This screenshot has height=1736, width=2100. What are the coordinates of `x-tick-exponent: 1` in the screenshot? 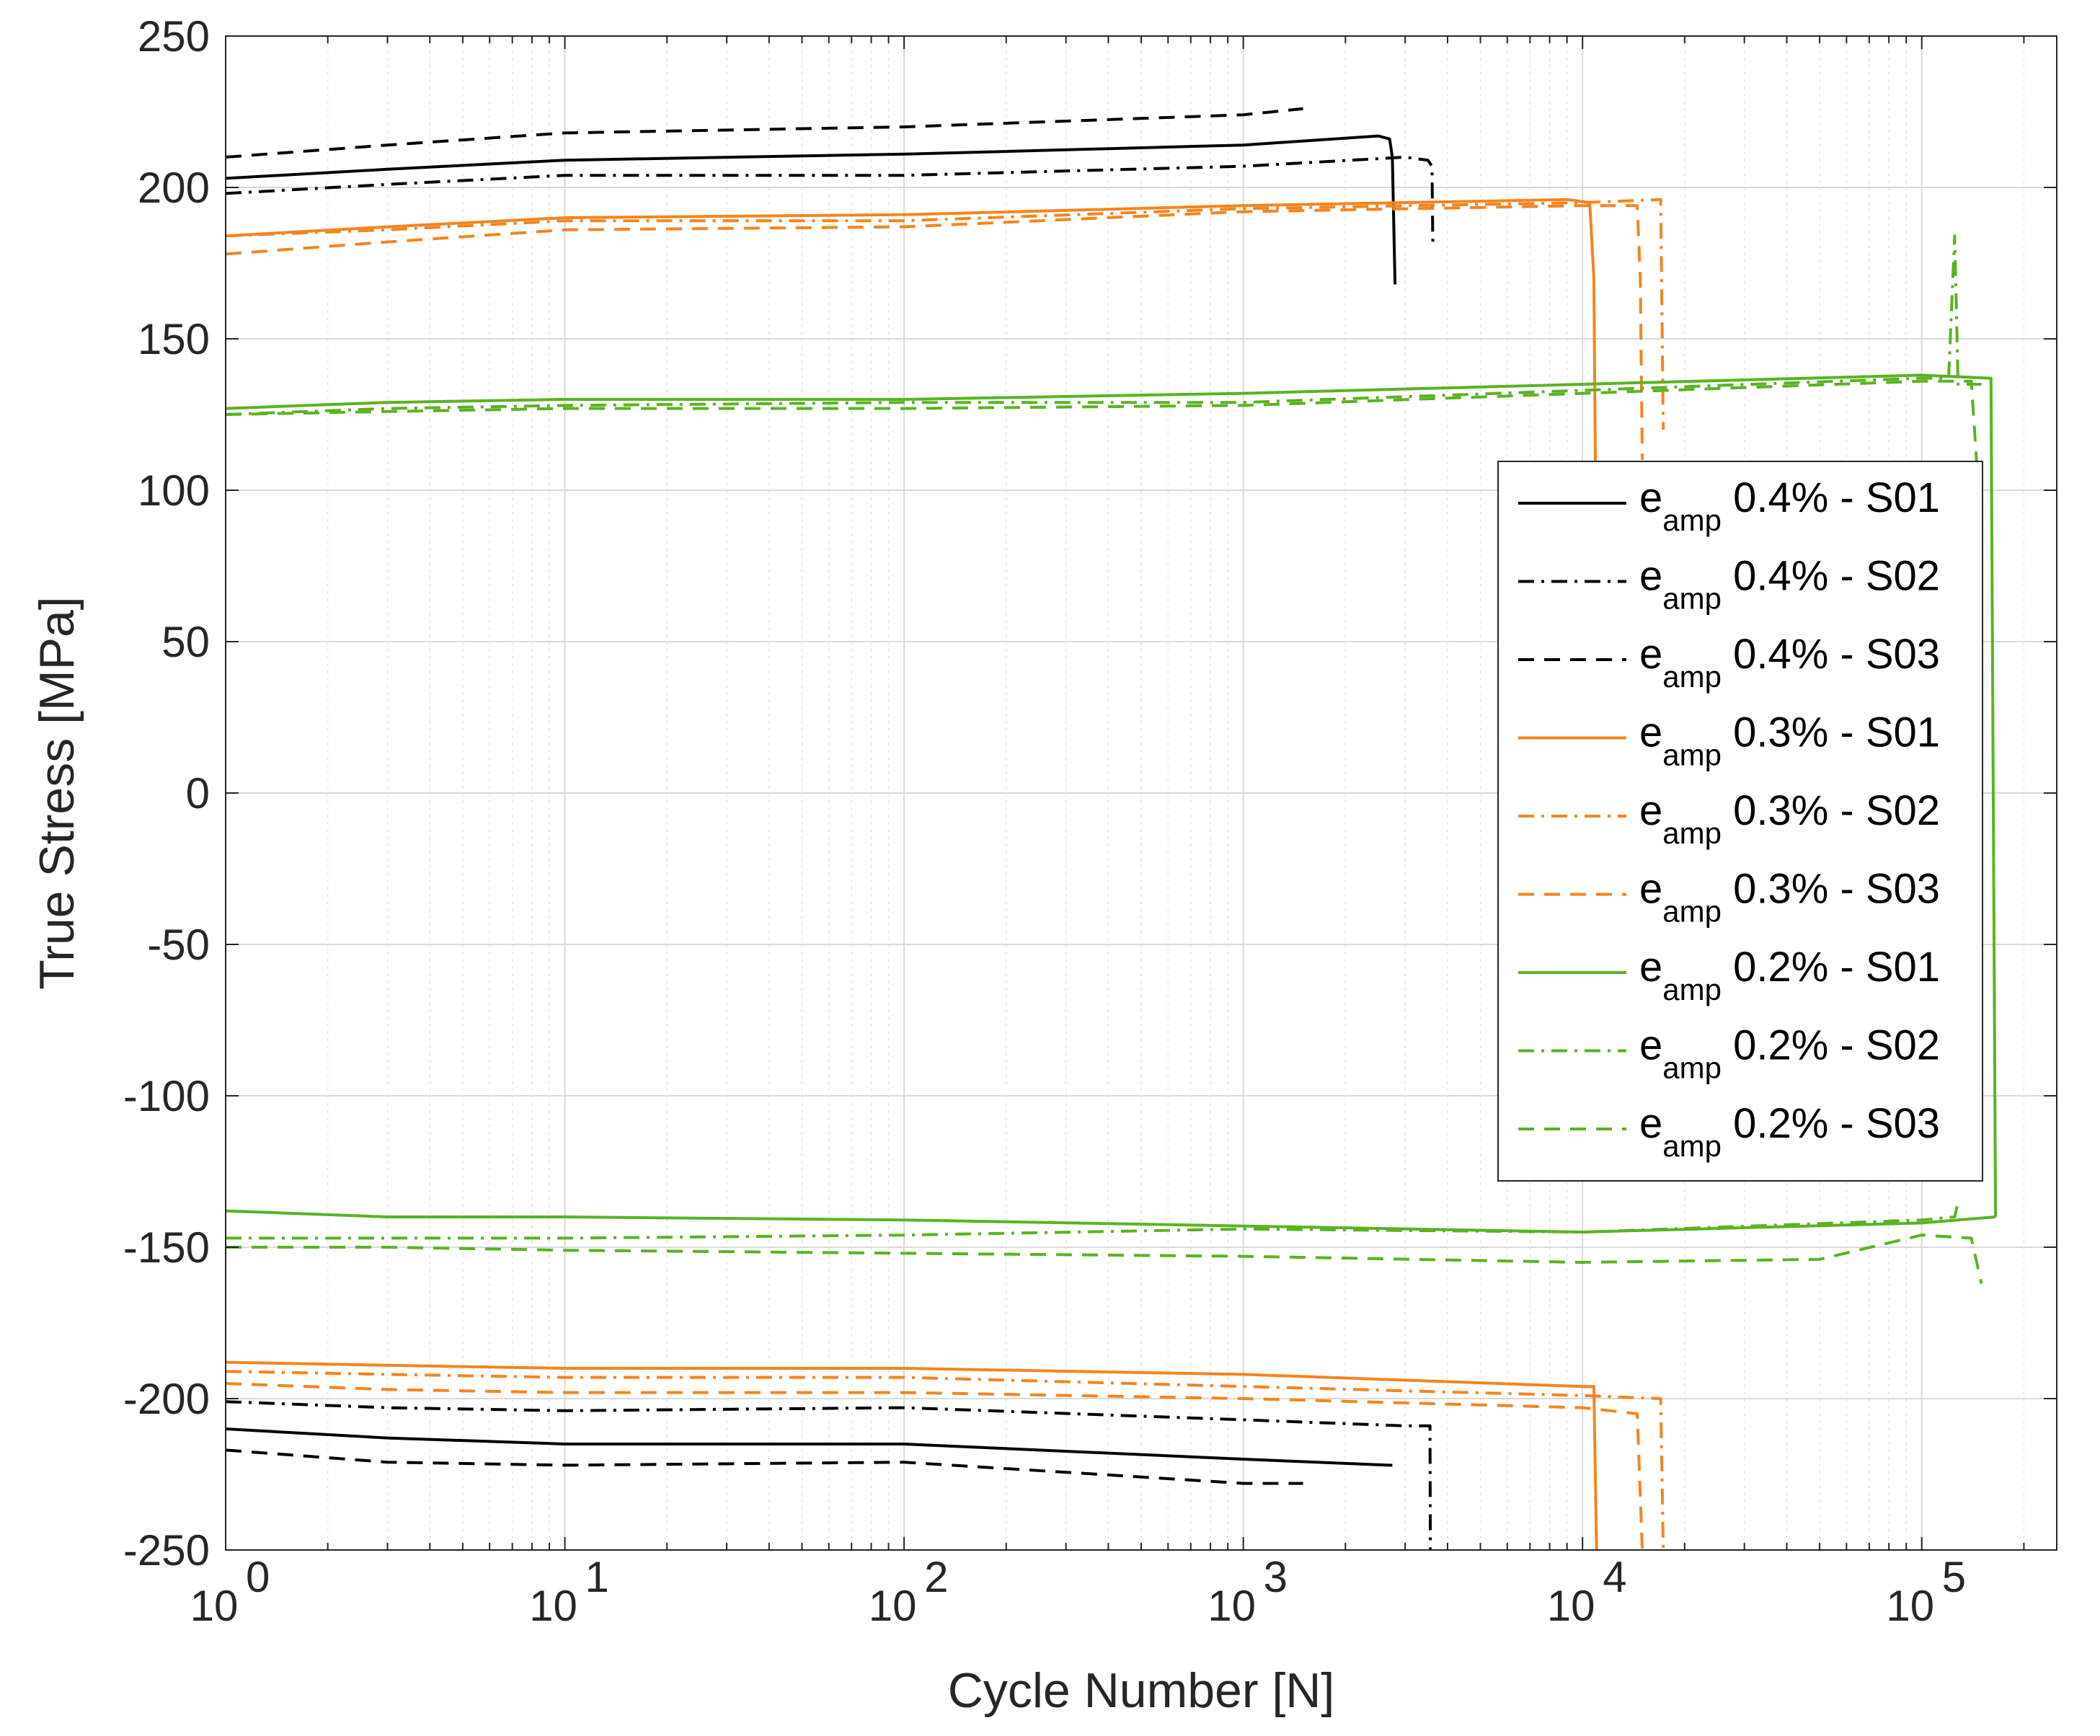 It's located at (597, 1577).